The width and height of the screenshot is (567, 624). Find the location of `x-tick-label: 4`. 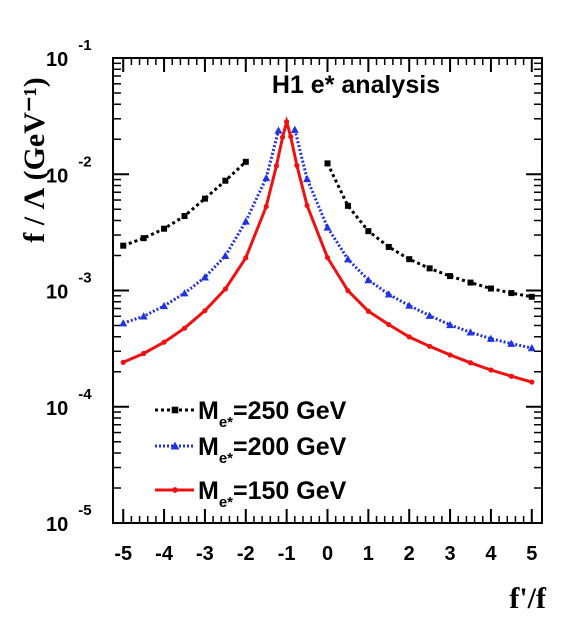

x-tick-label: 4 is located at coordinates (491, 554).